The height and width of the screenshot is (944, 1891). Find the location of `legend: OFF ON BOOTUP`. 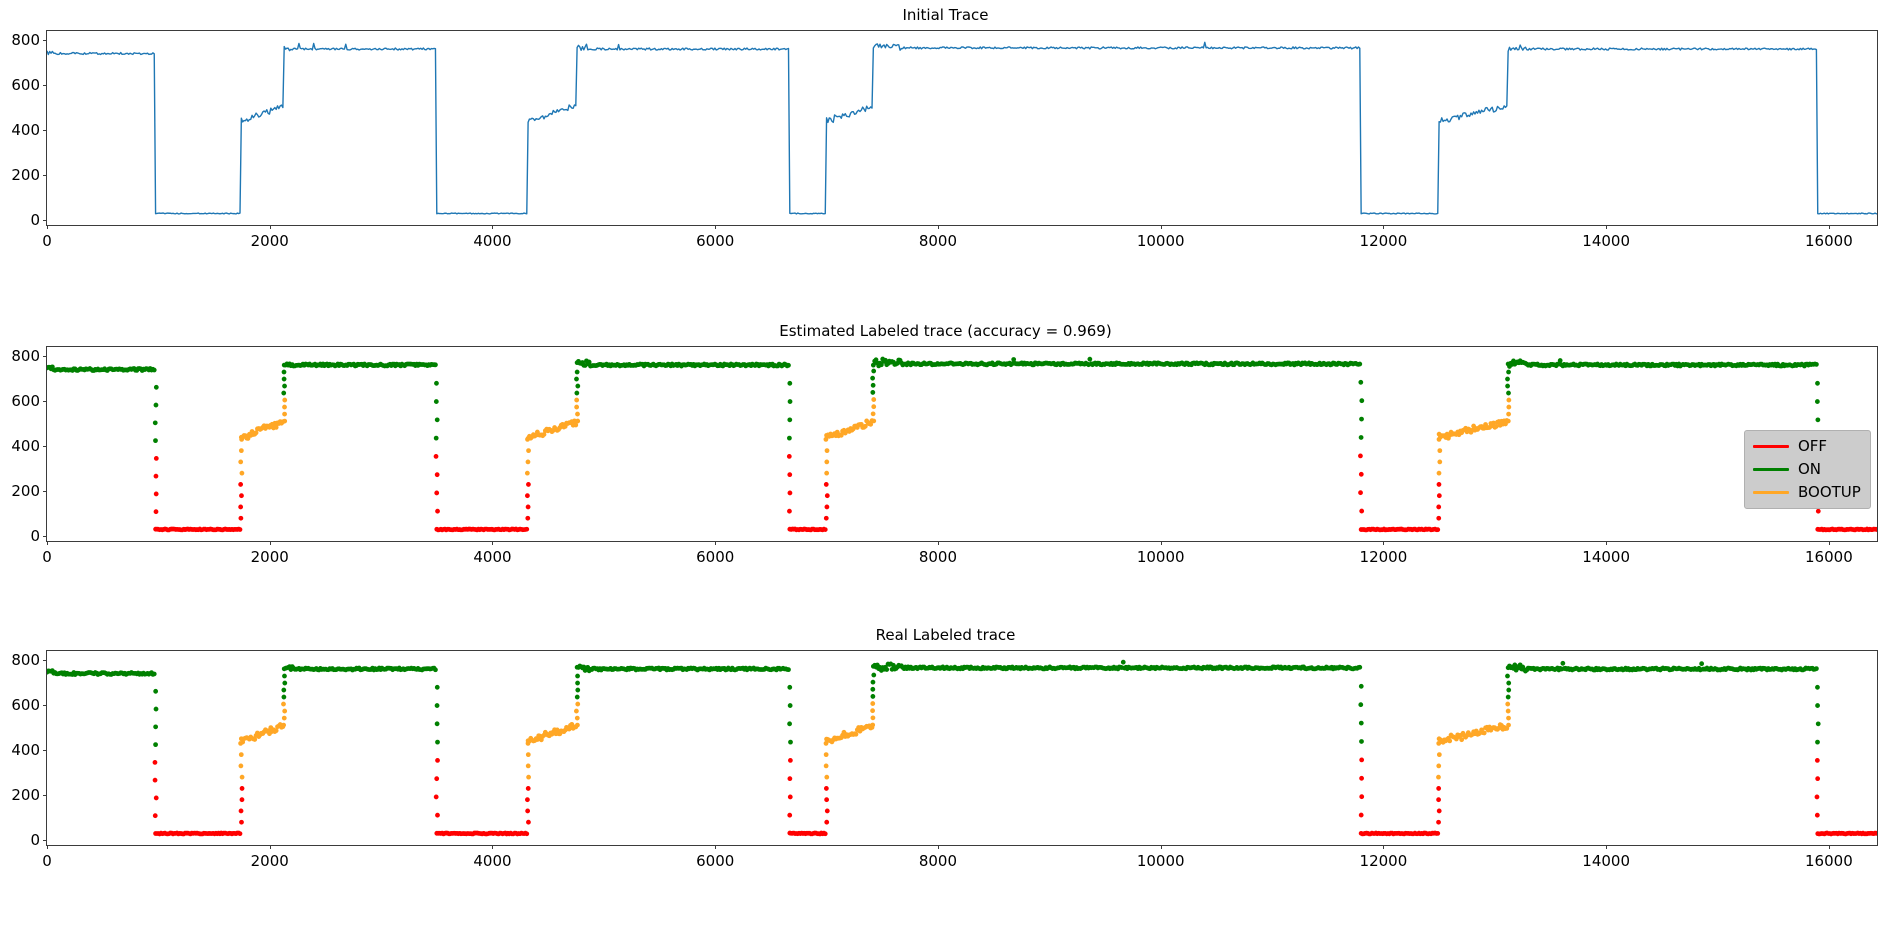

legend: OFF ON BOOTUP is located at coordinates (1807, 469).